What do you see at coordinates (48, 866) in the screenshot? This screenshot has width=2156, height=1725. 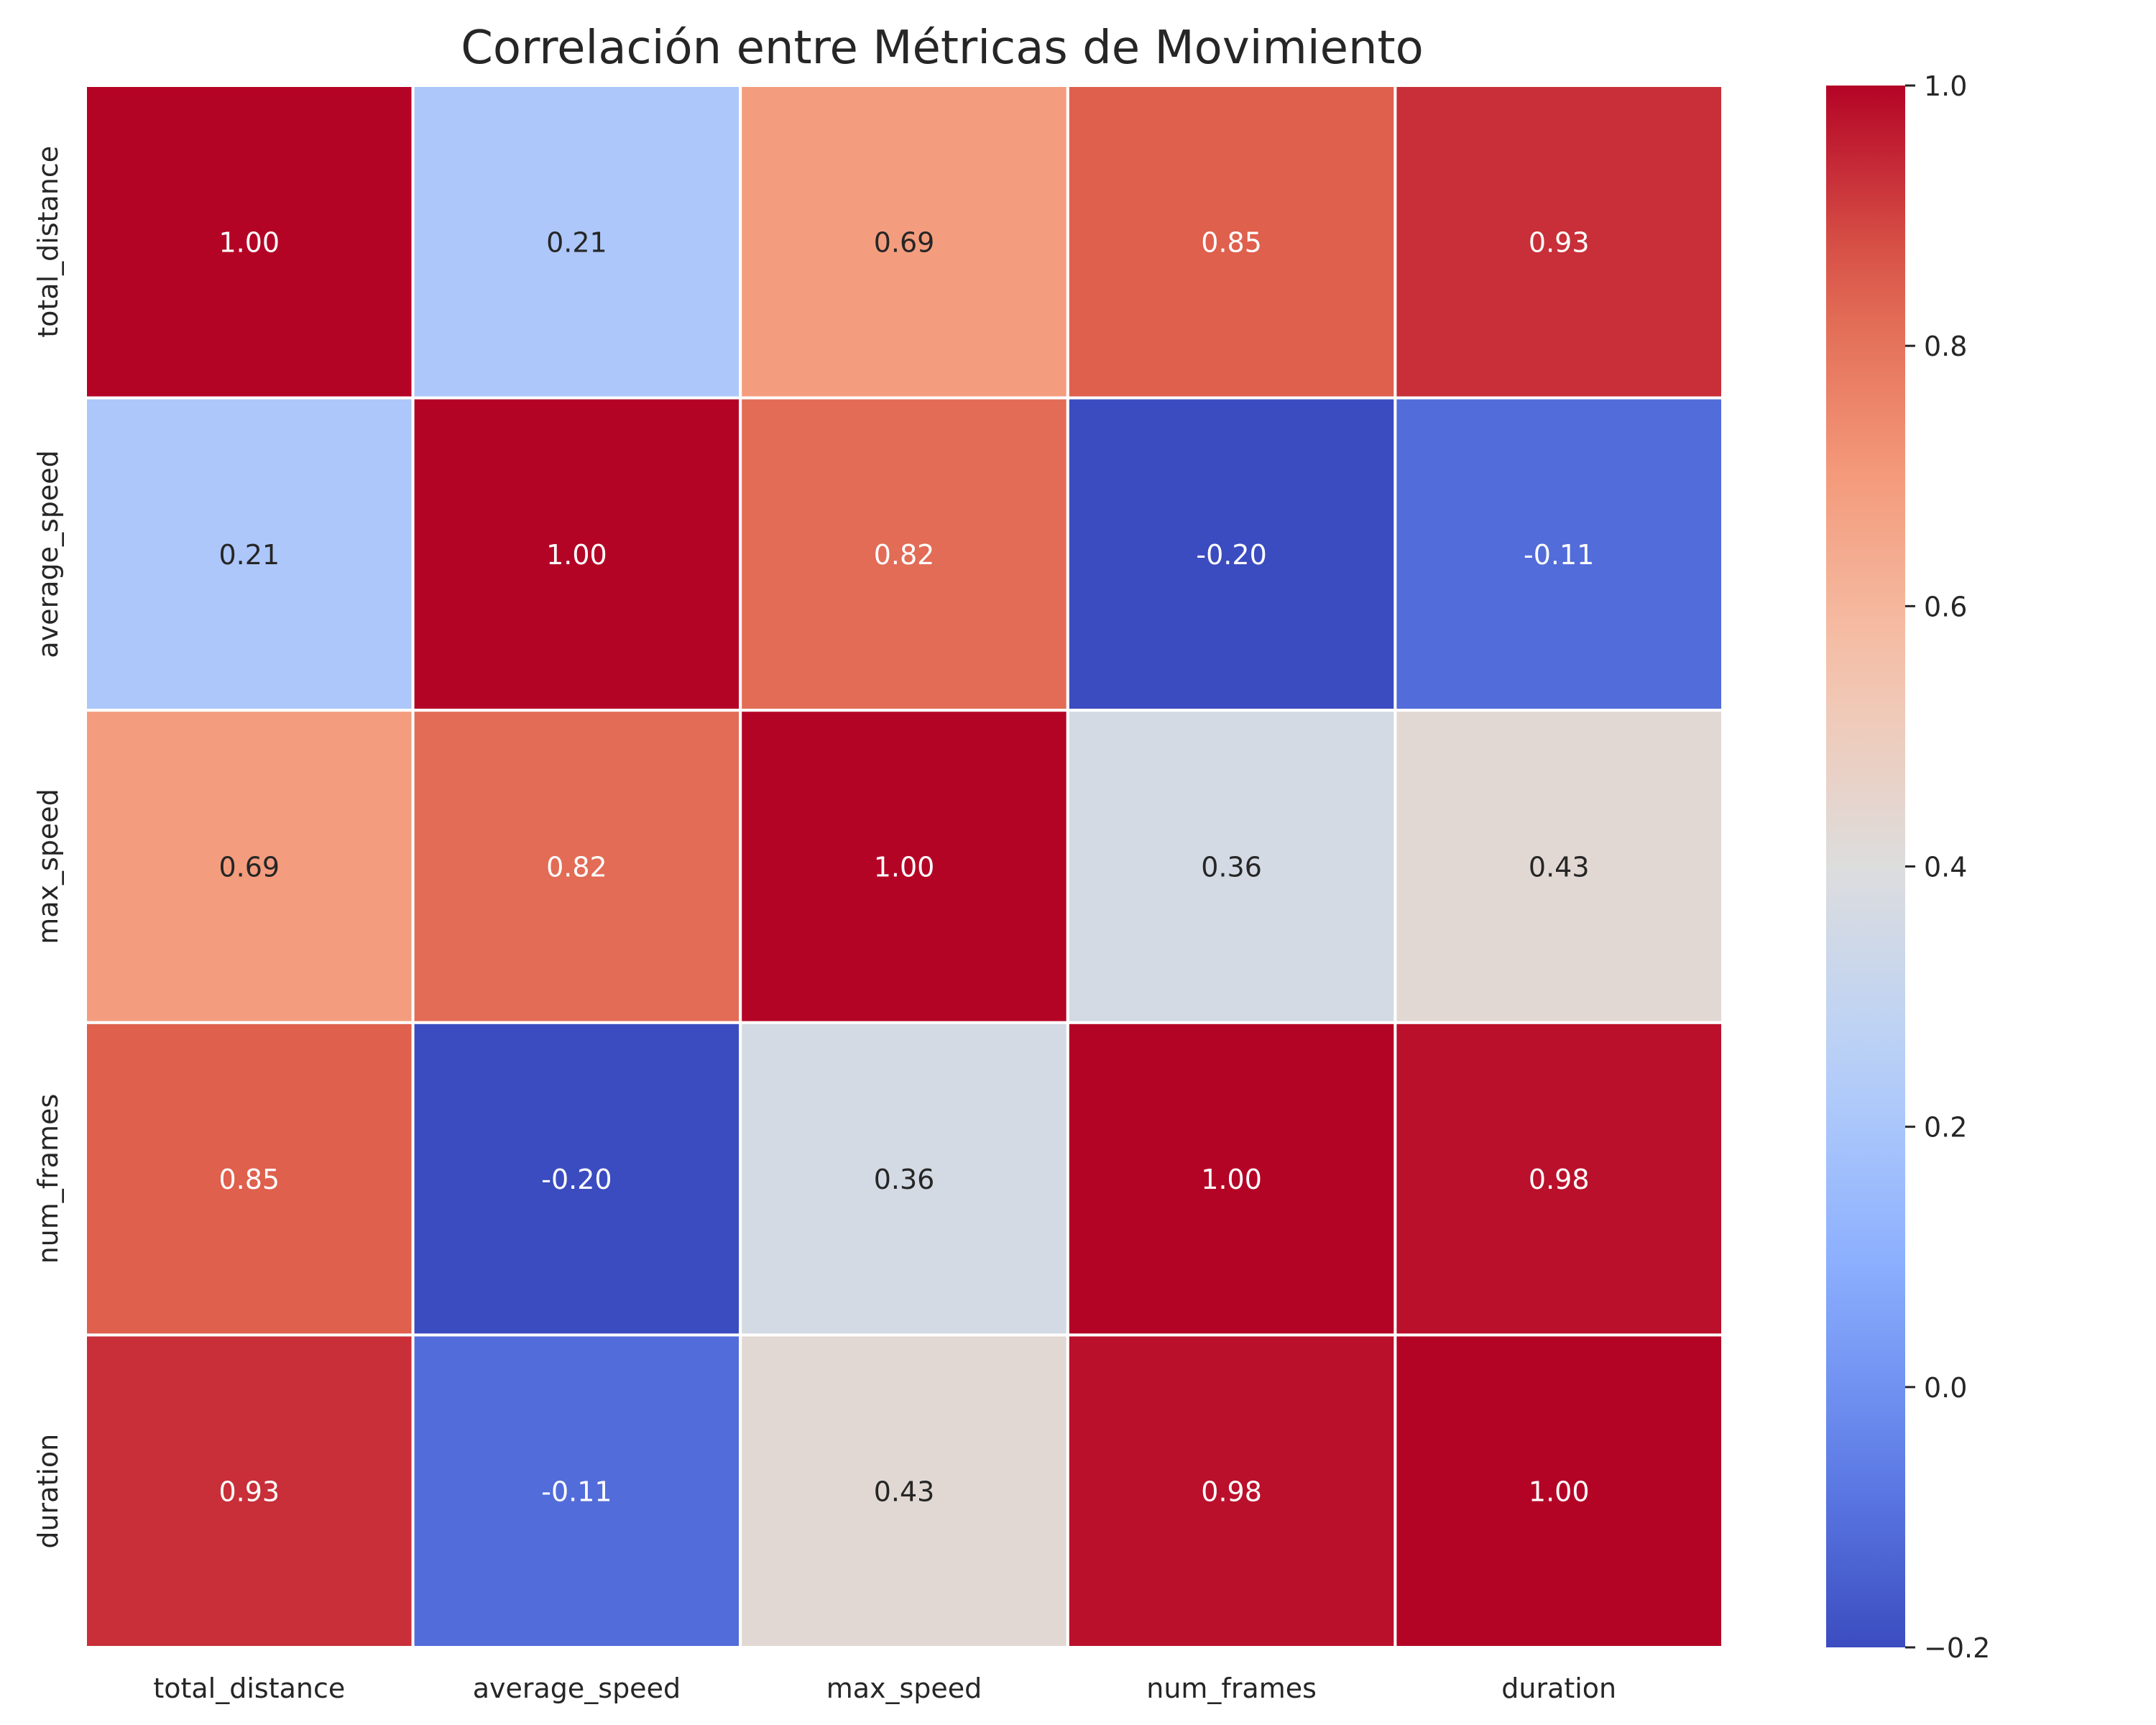 I see `y-tick-label: max_speed` at bounding box center [48, 866].